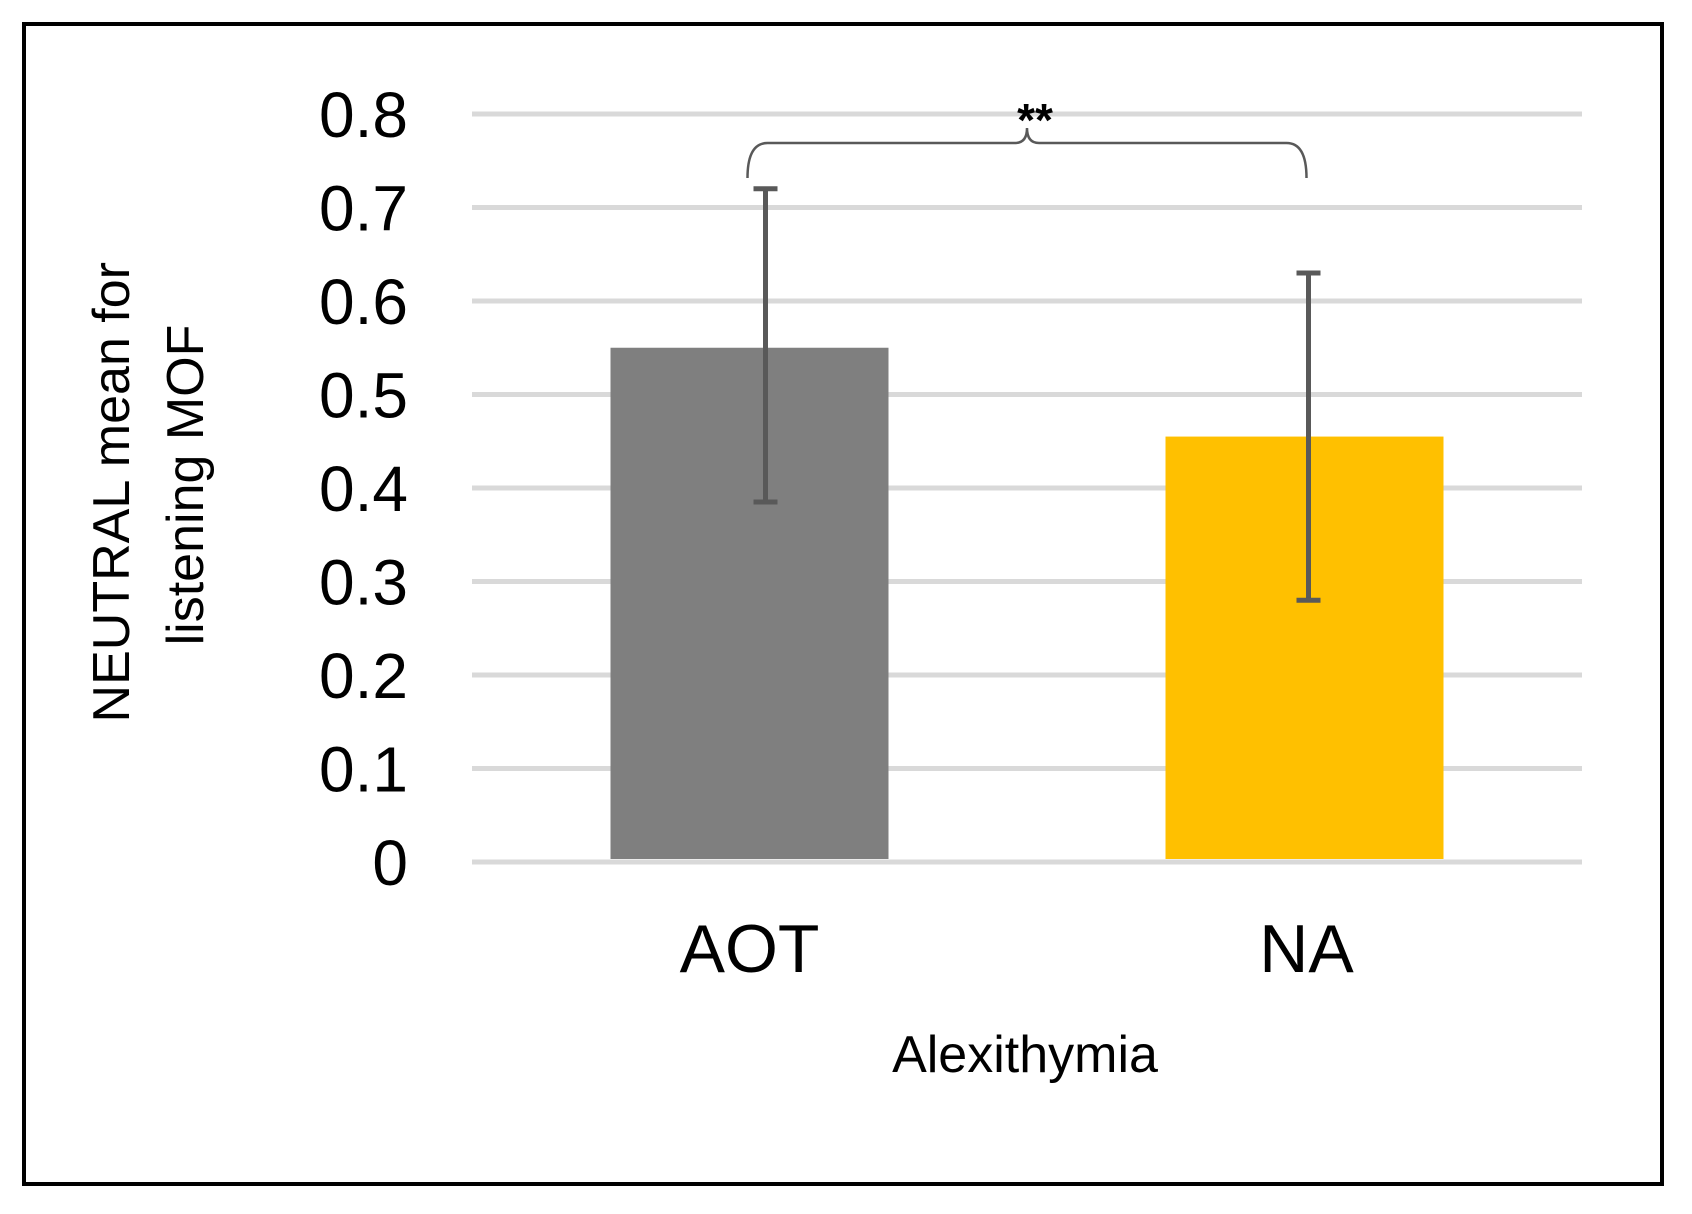  What do you see at coordinates (1025, 1055) in the screenshot?
I see `x-axis-title: Alexithymia` at bounding box center [1025, 1055].